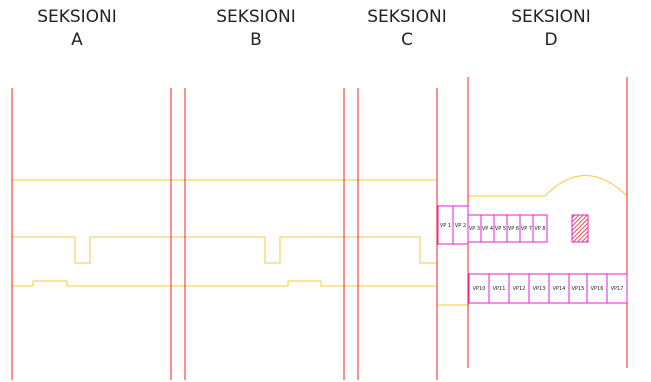 The width and height of the screenshot is (651, 382). What do you see at coordinates (224, 283) in the screenshot?
I see `outline-lower-edge` at bounding box center [224, 283].